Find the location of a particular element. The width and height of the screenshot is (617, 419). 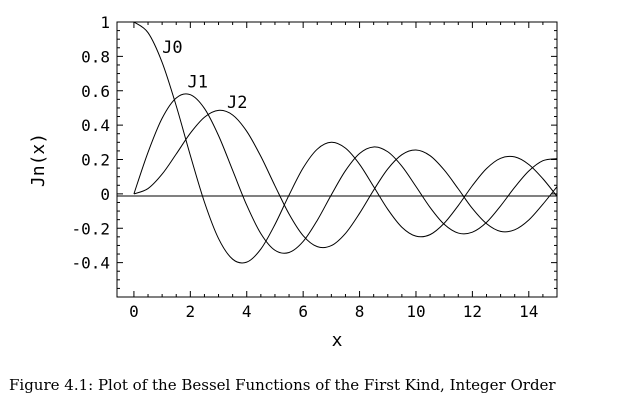

x-tick-label: 8 is located at coordinates (360, 311).